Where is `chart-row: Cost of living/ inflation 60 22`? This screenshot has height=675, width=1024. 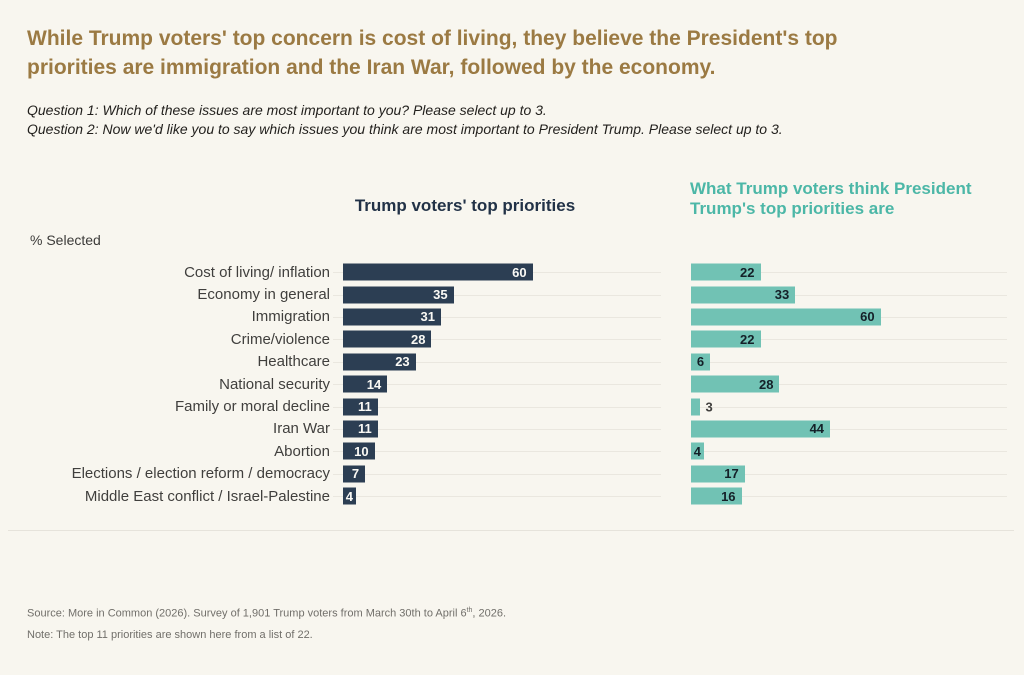
chart-row: Cost of living/ inflation 60 22 is located at coordinates (512, 272).